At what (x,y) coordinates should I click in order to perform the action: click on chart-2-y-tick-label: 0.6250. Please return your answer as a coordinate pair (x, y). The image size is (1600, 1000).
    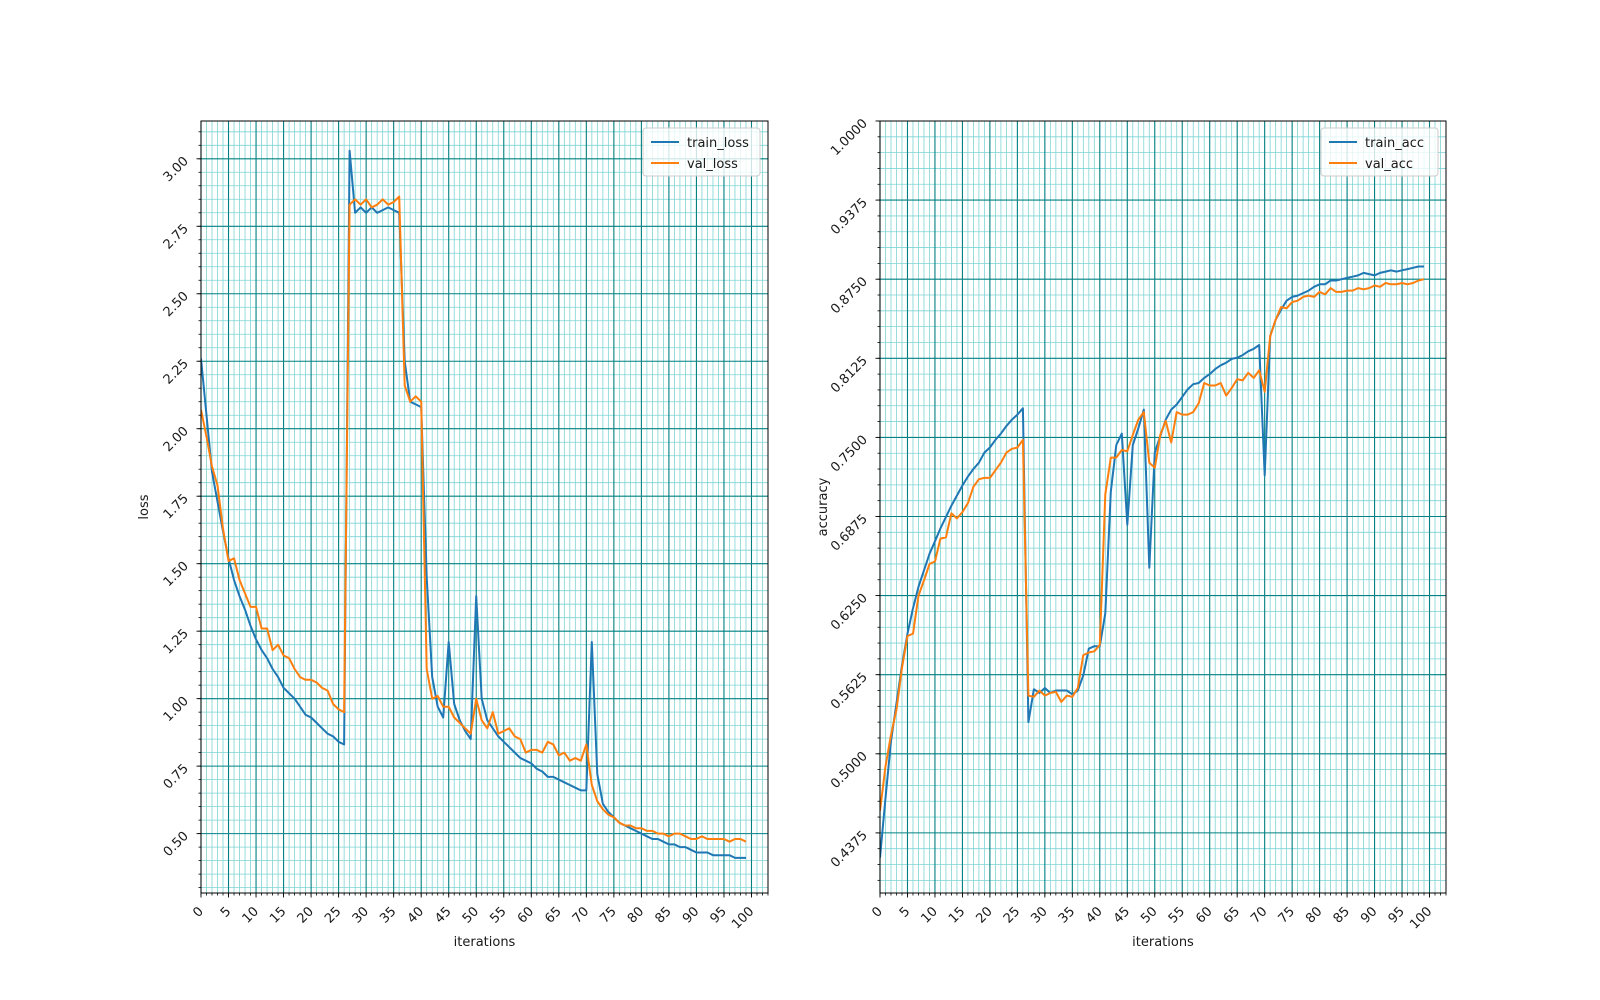
    Looking at the image, I should click on (849, 612).